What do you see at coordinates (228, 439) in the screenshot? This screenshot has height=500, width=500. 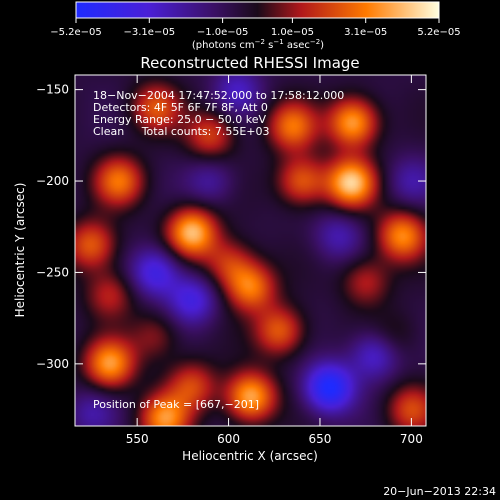 I see `x-tick-label: 600` at bounding box center [228, 439].